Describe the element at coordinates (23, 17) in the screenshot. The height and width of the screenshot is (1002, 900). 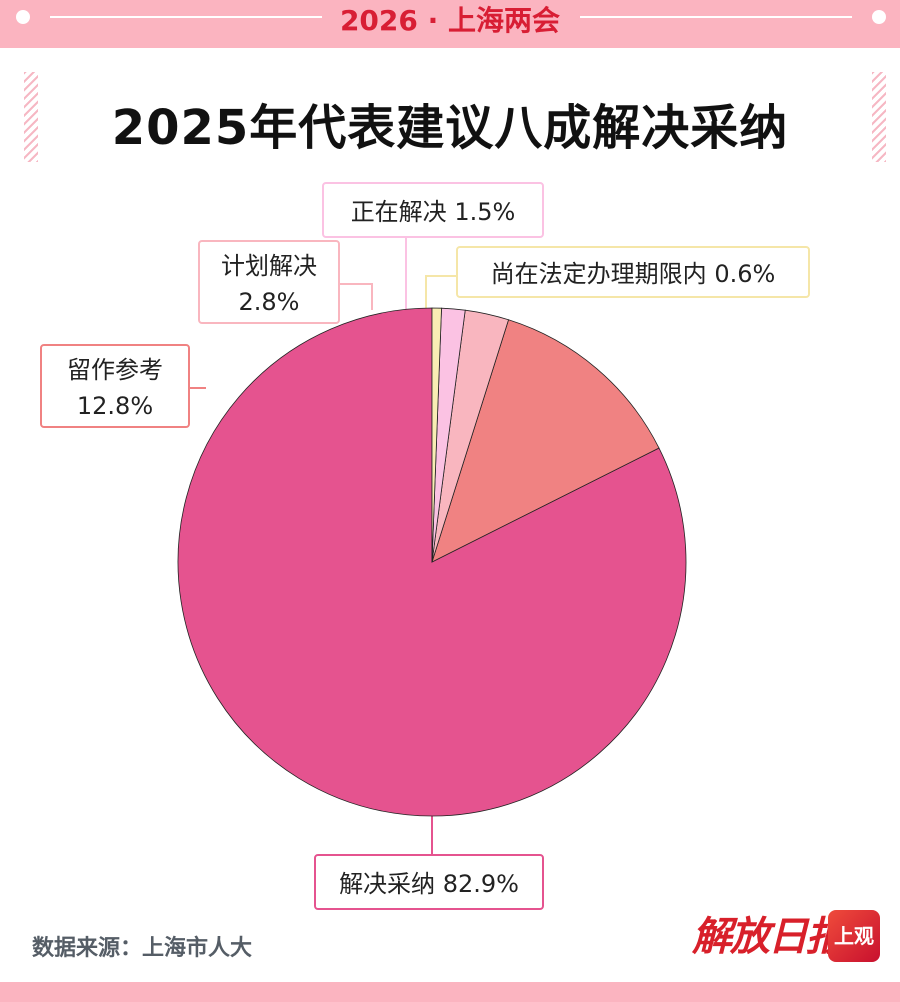
I see `header-dot-left` at that location.